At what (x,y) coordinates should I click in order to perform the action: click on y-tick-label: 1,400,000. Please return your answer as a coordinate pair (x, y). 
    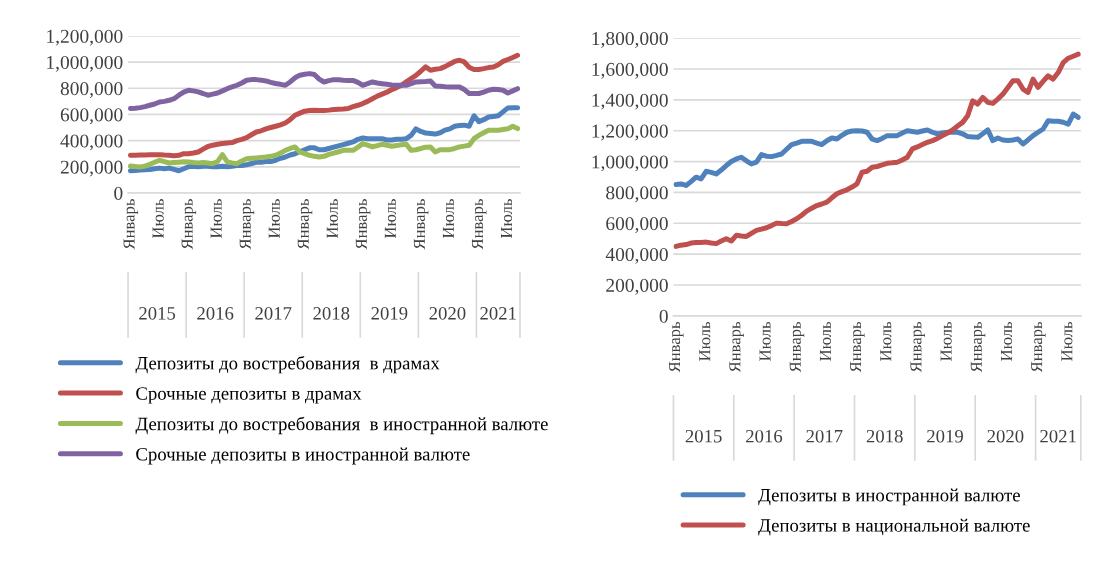
    Looking at the image, I should click on (630, 101).